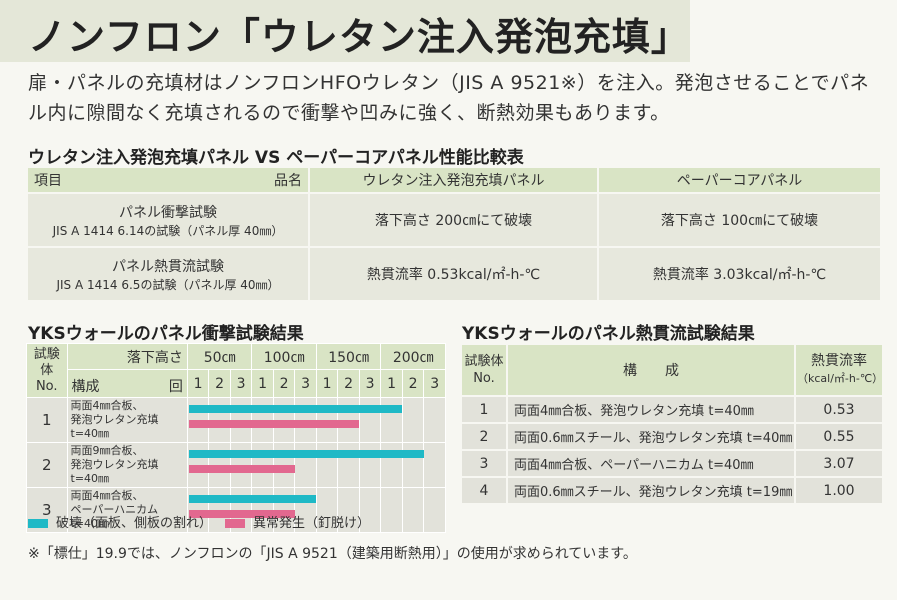 The image size is (897, 600). I want to click on heat-row: 1 両面4㎜合板、発泡ウレタン充填 t=40㎜ 0.53, so click(672, 409).